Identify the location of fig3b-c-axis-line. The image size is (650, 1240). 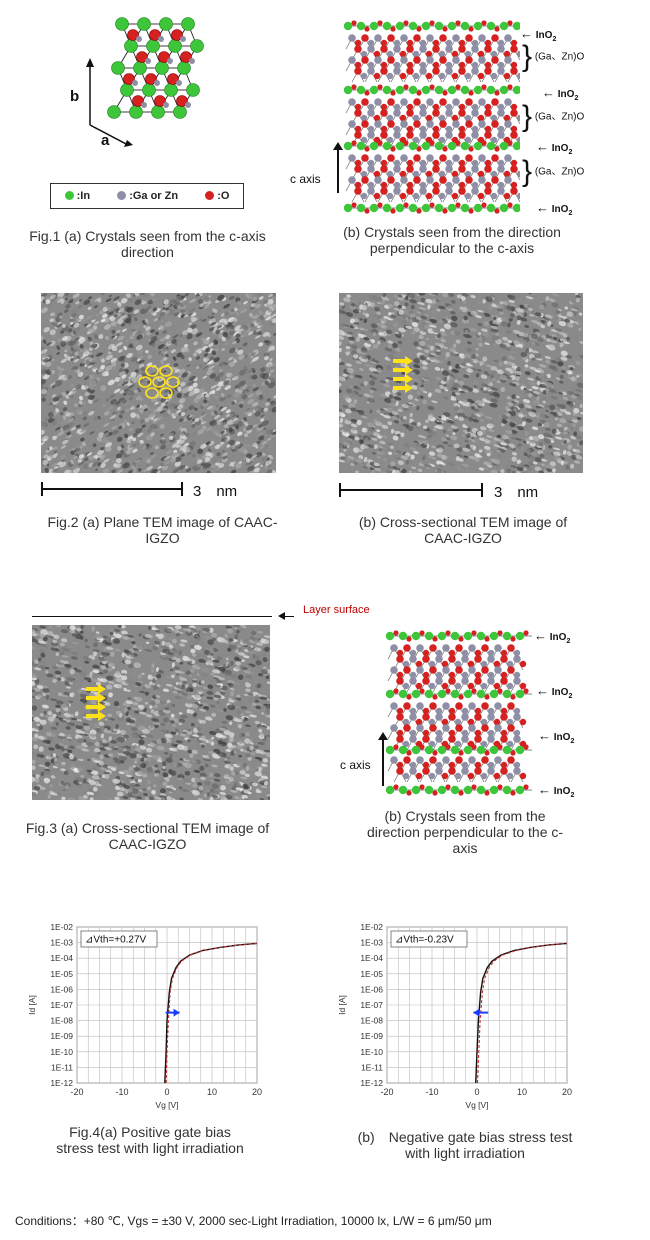
(383, 762).